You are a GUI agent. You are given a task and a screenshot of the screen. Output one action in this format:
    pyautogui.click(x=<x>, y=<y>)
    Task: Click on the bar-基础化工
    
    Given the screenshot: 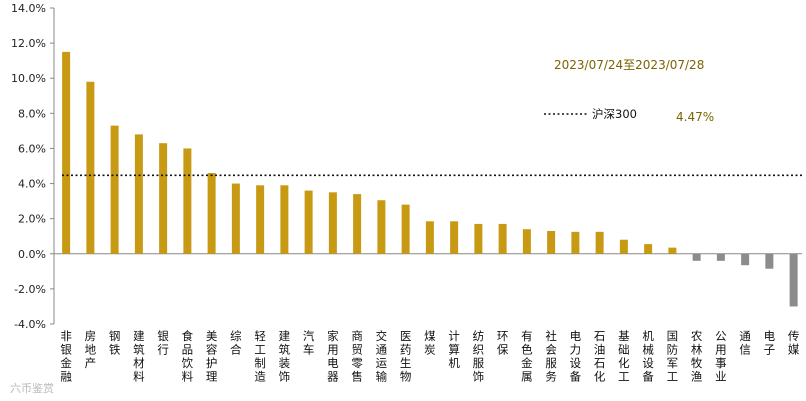 What is the action you would take?
    pyautogui.click(x=623, y=246)
    